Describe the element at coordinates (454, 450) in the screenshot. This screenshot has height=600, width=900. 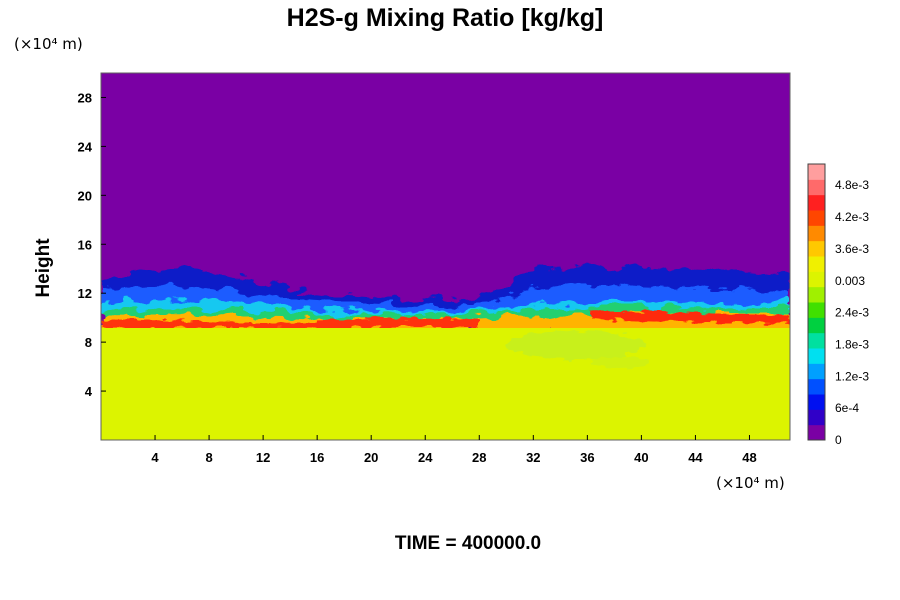
I see `x-axis-ticks: 4 8 12 16 20 24 28 32 36 40 44 48` at that location.